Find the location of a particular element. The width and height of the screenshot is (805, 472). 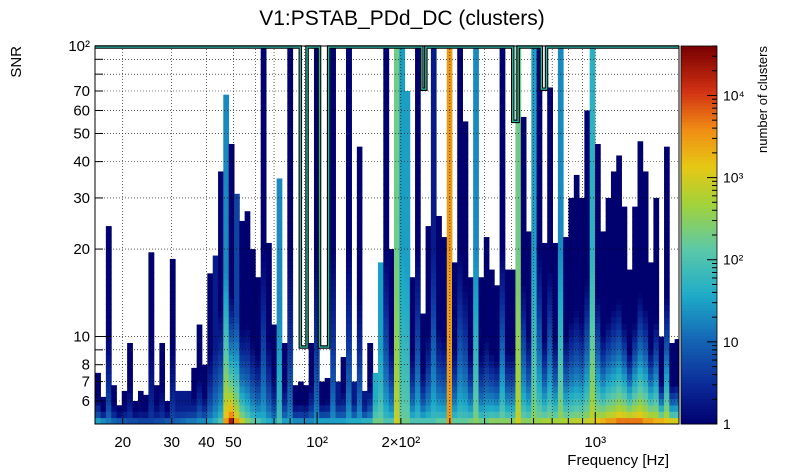

y-tick-label: 6 is located at coordinates (86, 401).